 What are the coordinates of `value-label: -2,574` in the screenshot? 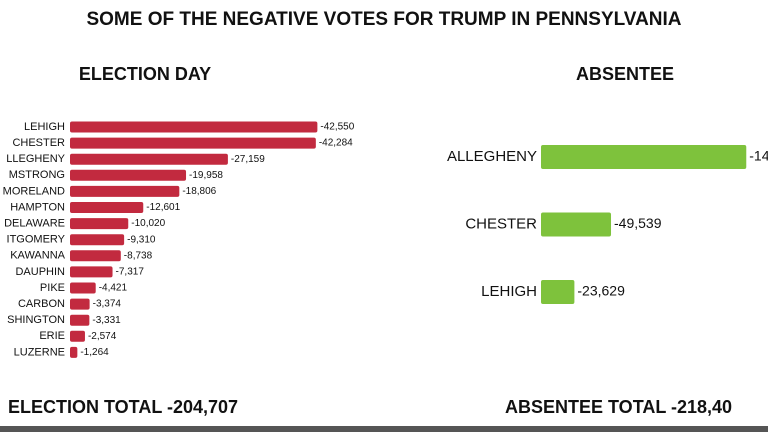 It's located at (102, 336).